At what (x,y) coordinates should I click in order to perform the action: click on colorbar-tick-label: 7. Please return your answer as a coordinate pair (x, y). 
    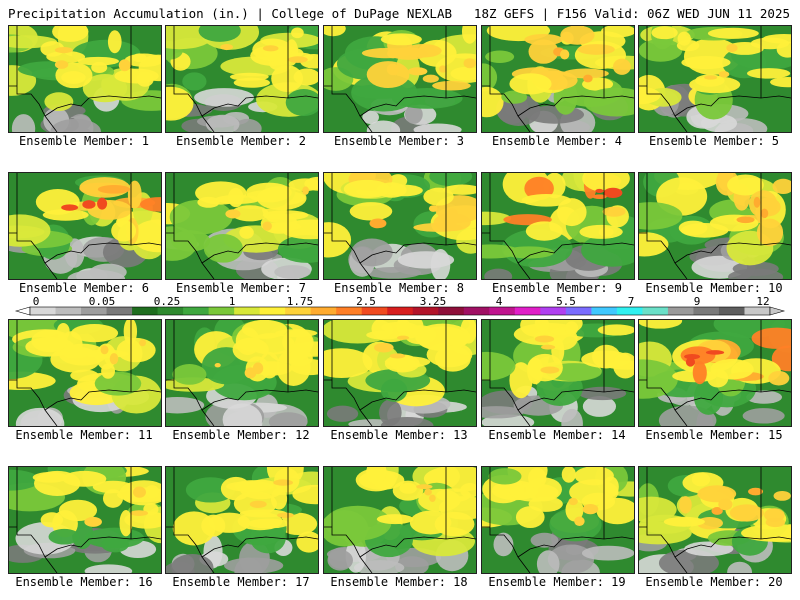
    Looking at the image, I should click on (631, 302).